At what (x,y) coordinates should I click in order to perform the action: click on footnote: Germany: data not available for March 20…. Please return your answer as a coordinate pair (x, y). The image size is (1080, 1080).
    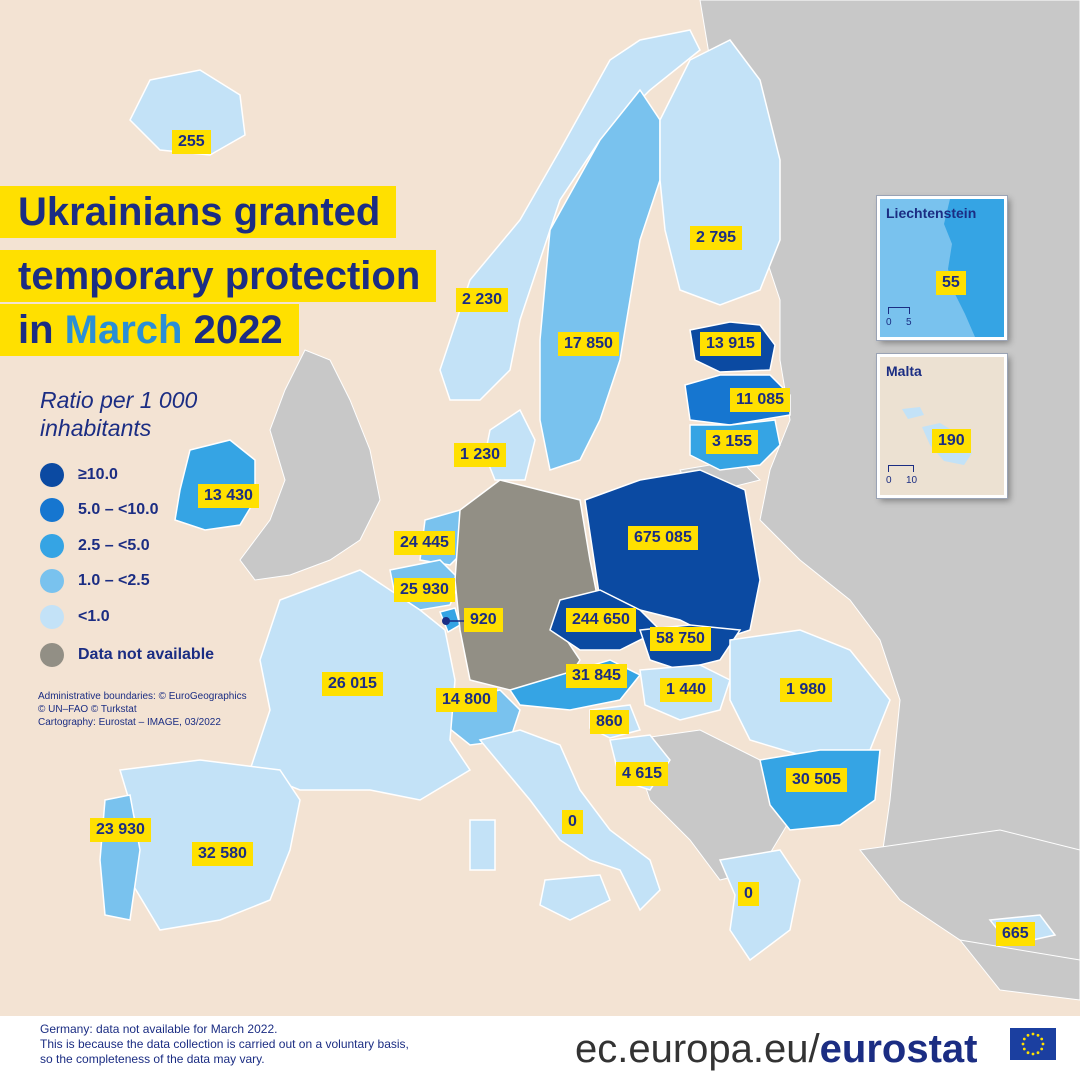
    Looking at the image, I should click on (224, 1044).